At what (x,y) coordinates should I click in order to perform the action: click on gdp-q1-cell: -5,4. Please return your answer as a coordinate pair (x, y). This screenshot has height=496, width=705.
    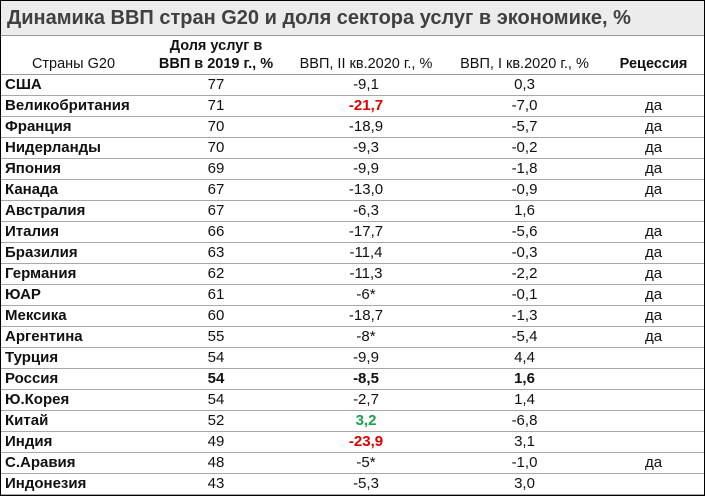
    Looking at the image, I should click on (524, 337).